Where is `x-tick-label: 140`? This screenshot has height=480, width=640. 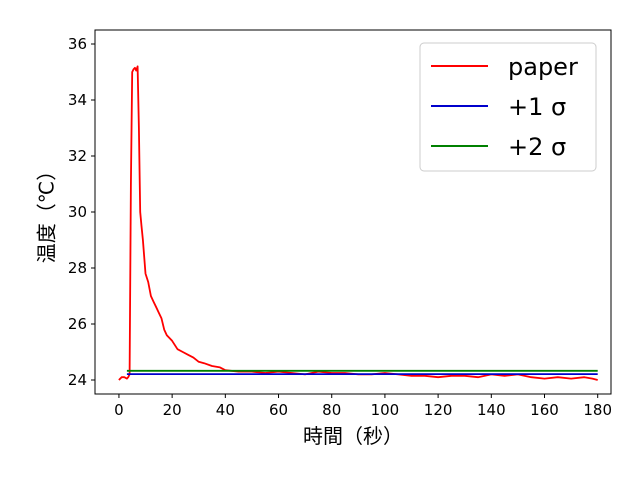
x-tick-label: 140 is located at coordinates (491, 410).